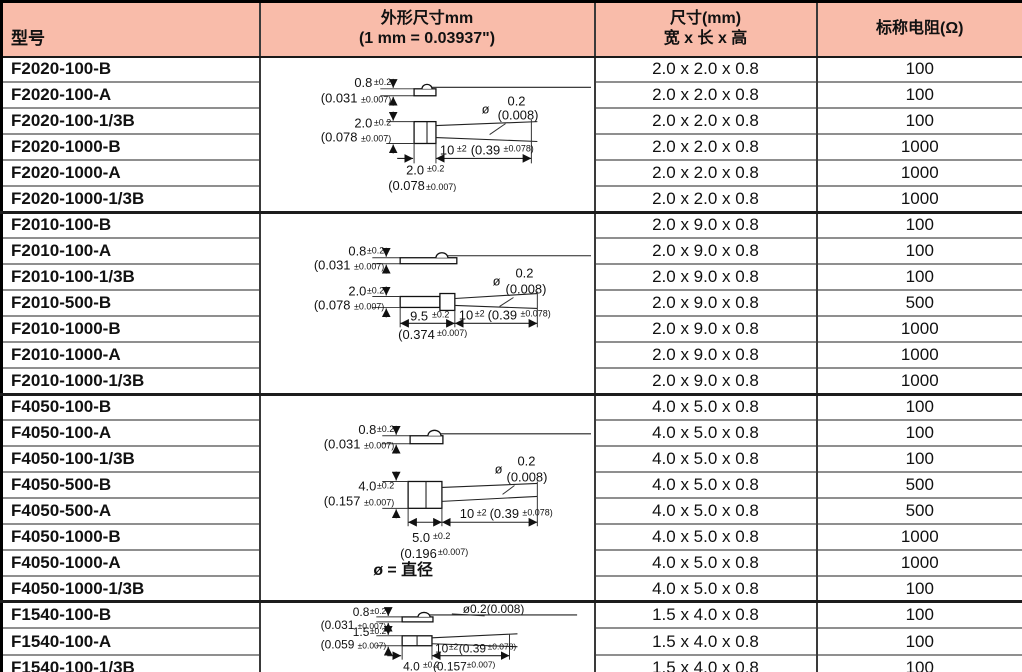 Image resolution: width=1022 pixels, height=672 pixels. Describe the element at coordinates (706, 29) in the screenshot. I see `header-size: 尺寸(mm) 宽 x 长 x 高` at that location.